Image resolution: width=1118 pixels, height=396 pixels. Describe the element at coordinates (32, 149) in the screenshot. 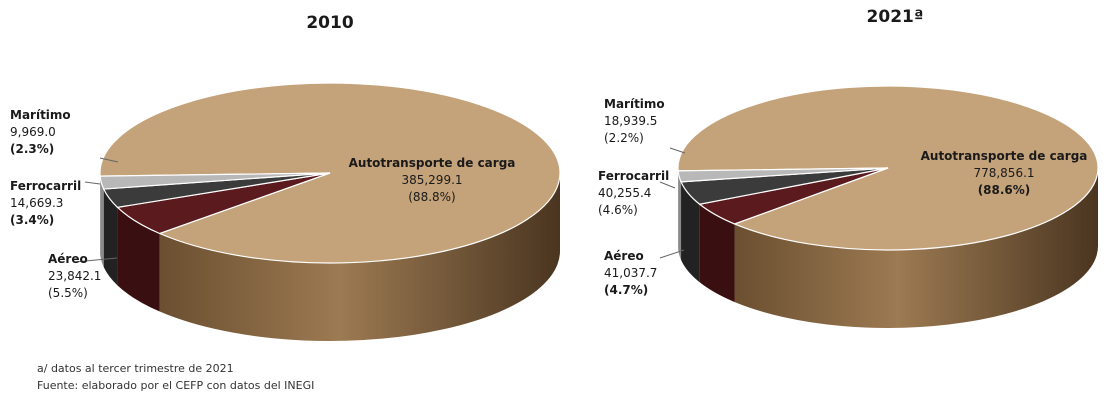

I see `label-pct-maritimo: (2.3%)` at that location.